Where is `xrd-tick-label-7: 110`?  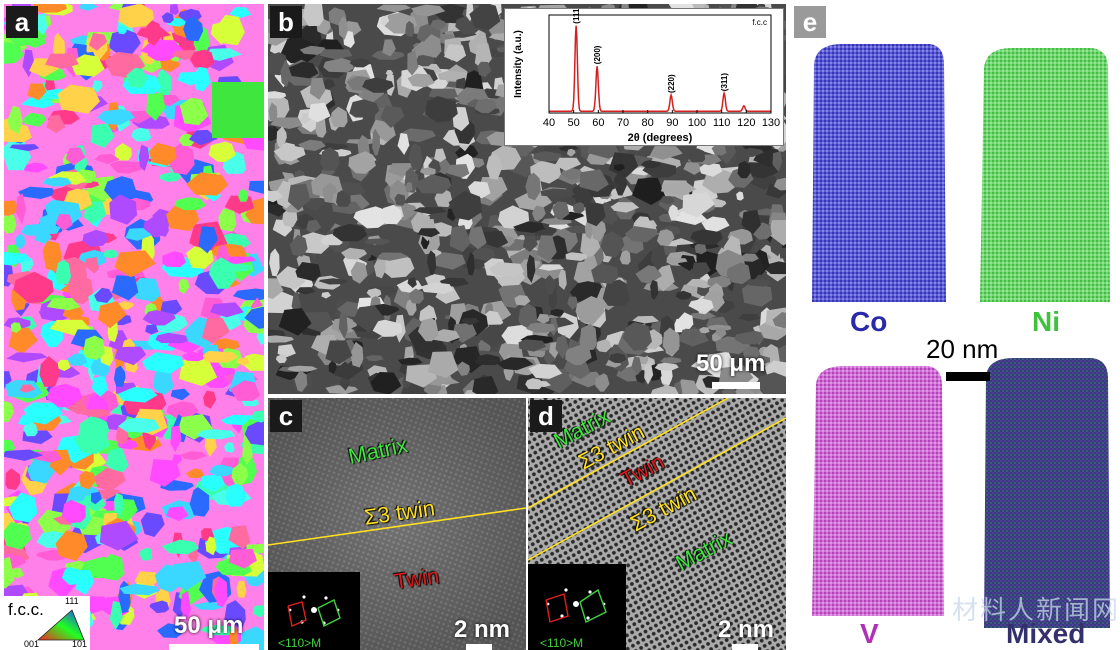 xrd-tick-label-7: 110 is located at coordinates (722, 123).